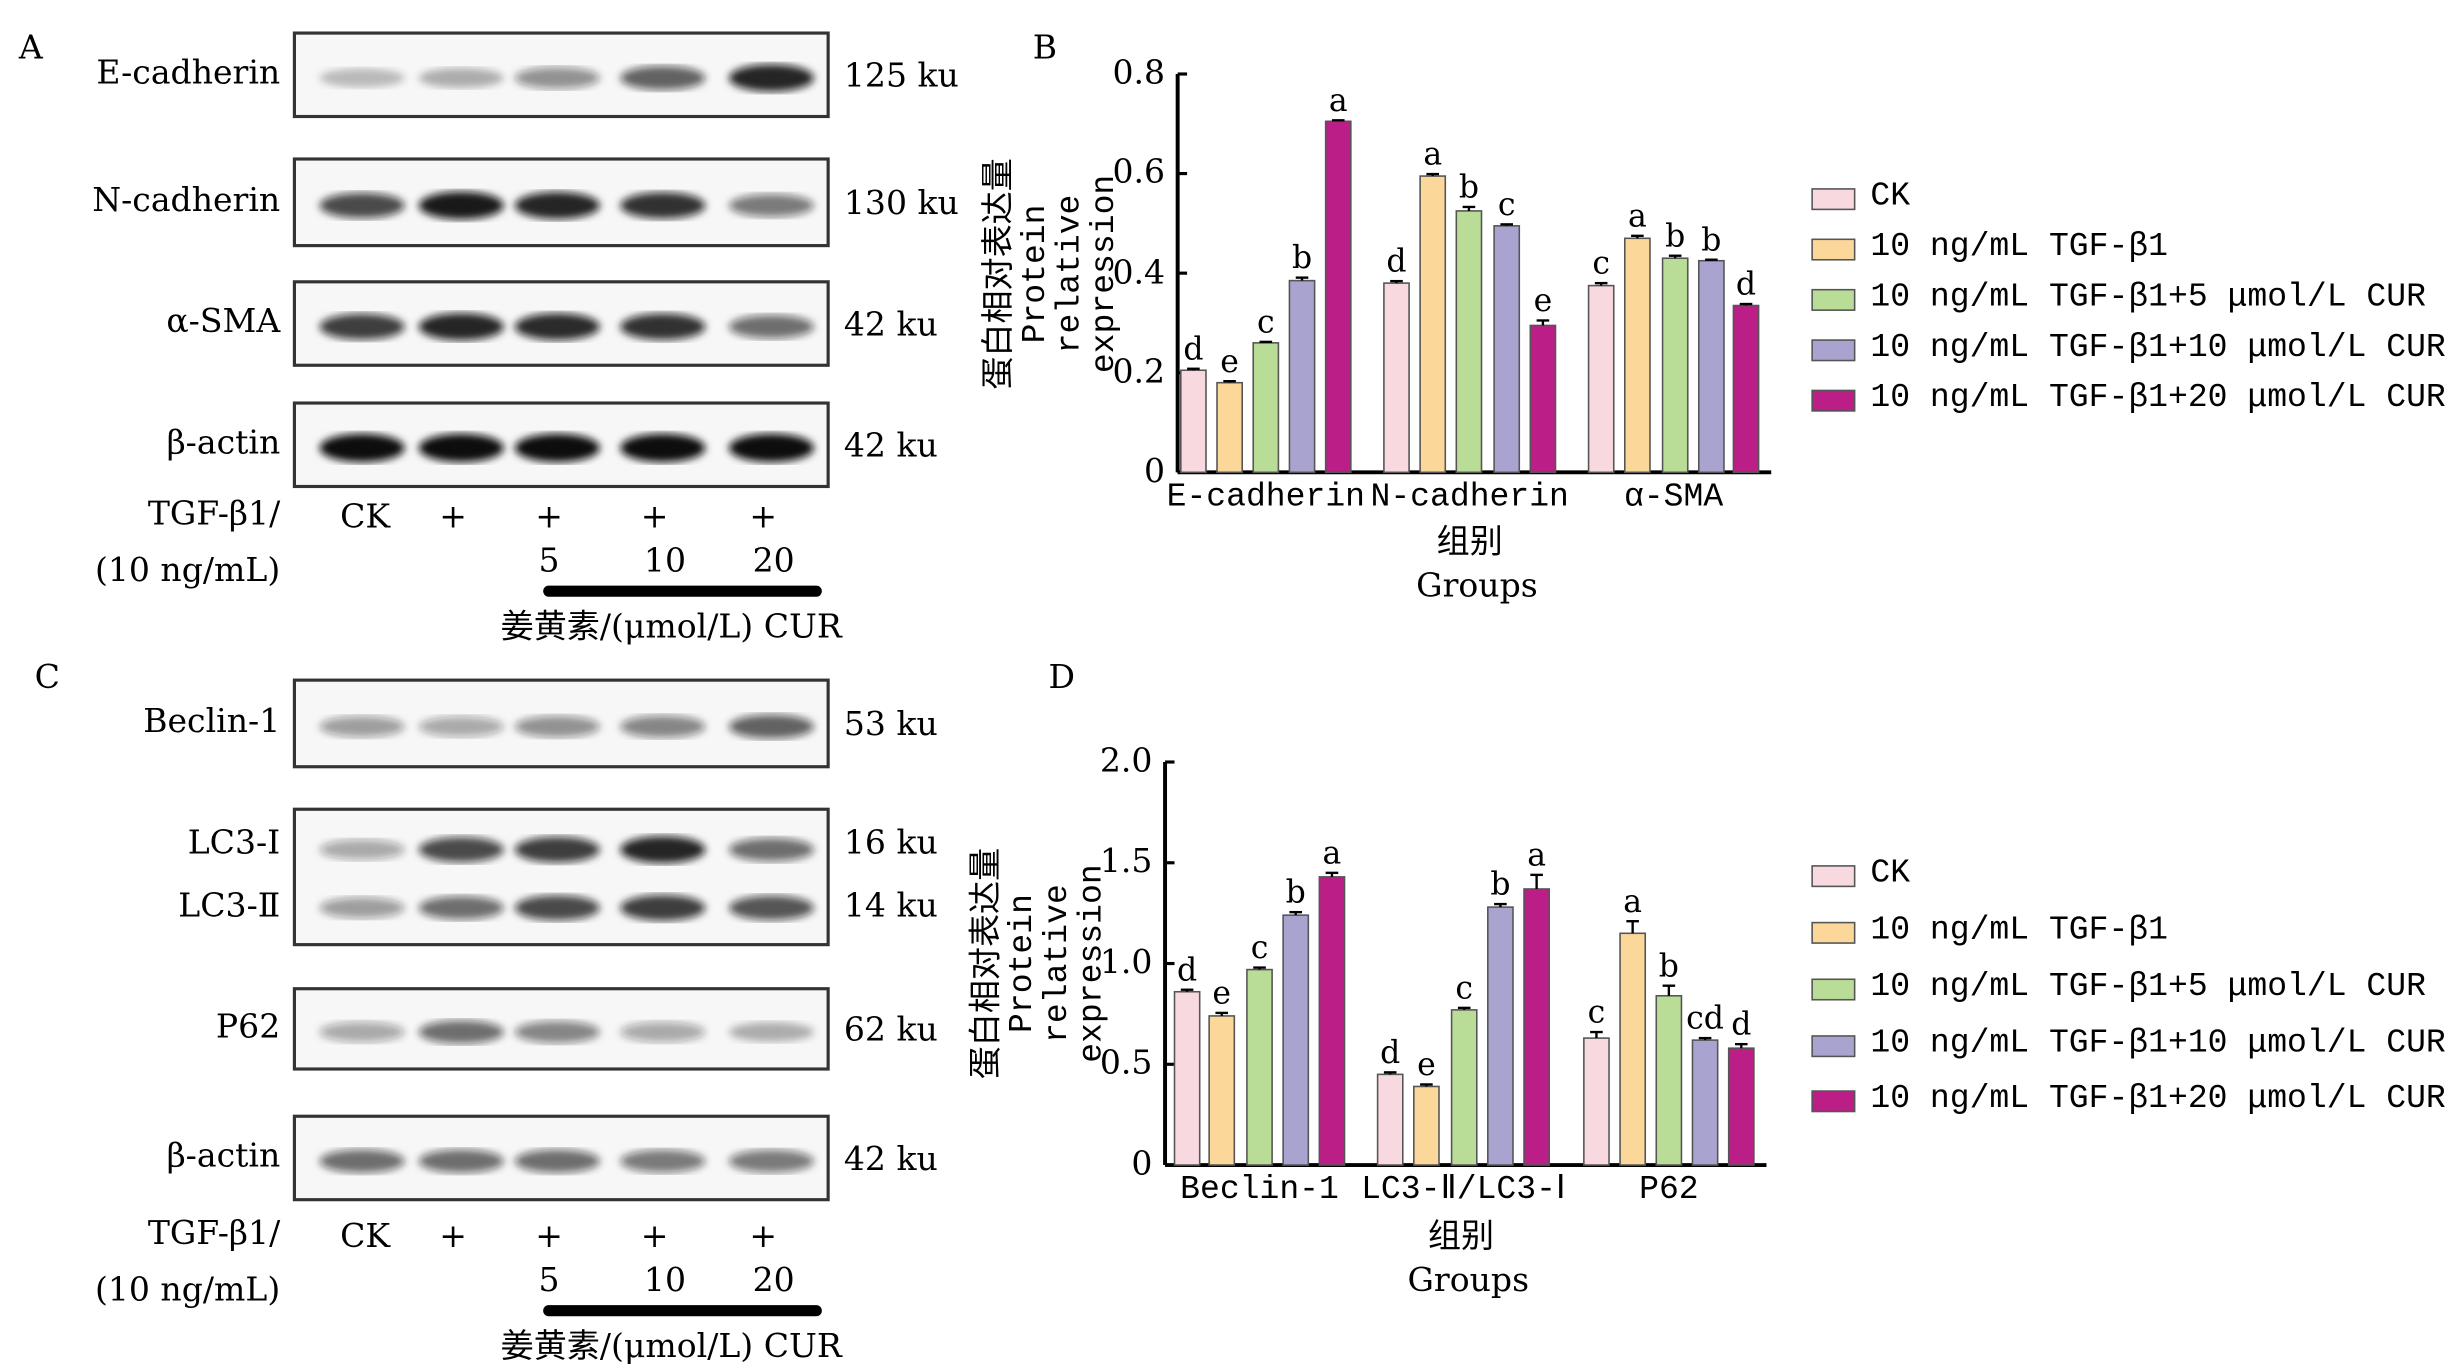  I want to click on x-label-en: Groups, so click(1468, 1280).